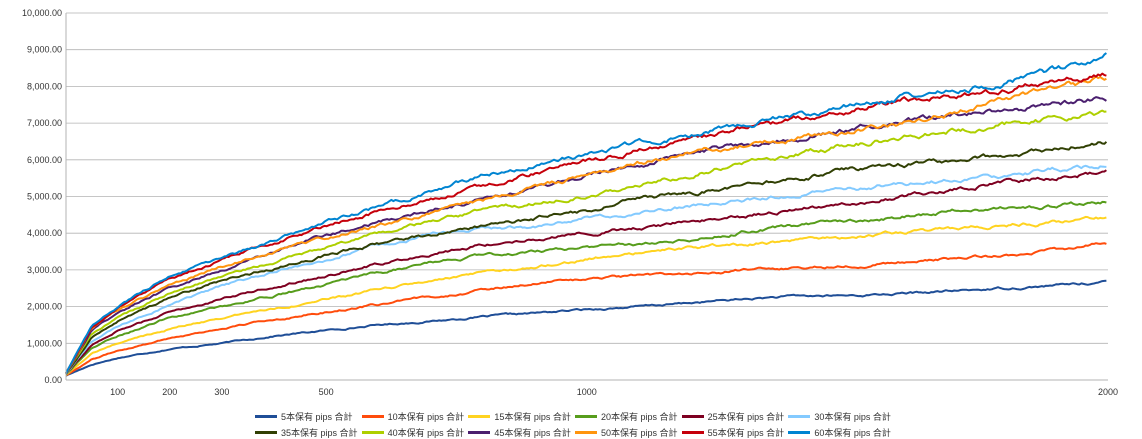 Image resolution: width=1142 pixels, height=439 pixels. What do you see at coordinates (639, 433) in the screenshot?
I see `legend-label: 50本保有 pips 合計` at bounding box center [639, 433].